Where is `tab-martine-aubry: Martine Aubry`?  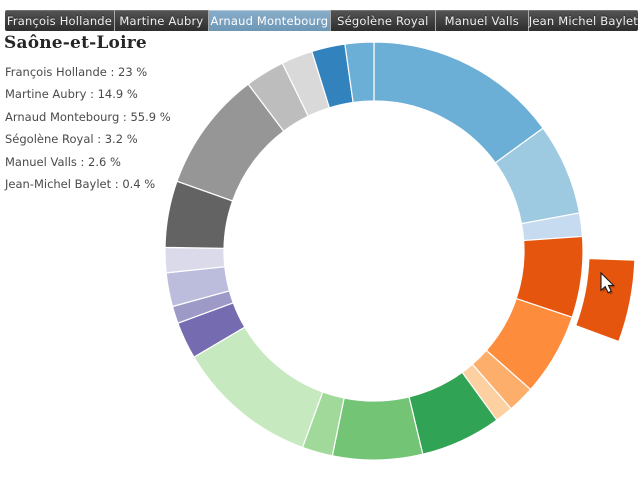 tab-martine-aubry: Martine Aubry is located at coordinates (160, 20).